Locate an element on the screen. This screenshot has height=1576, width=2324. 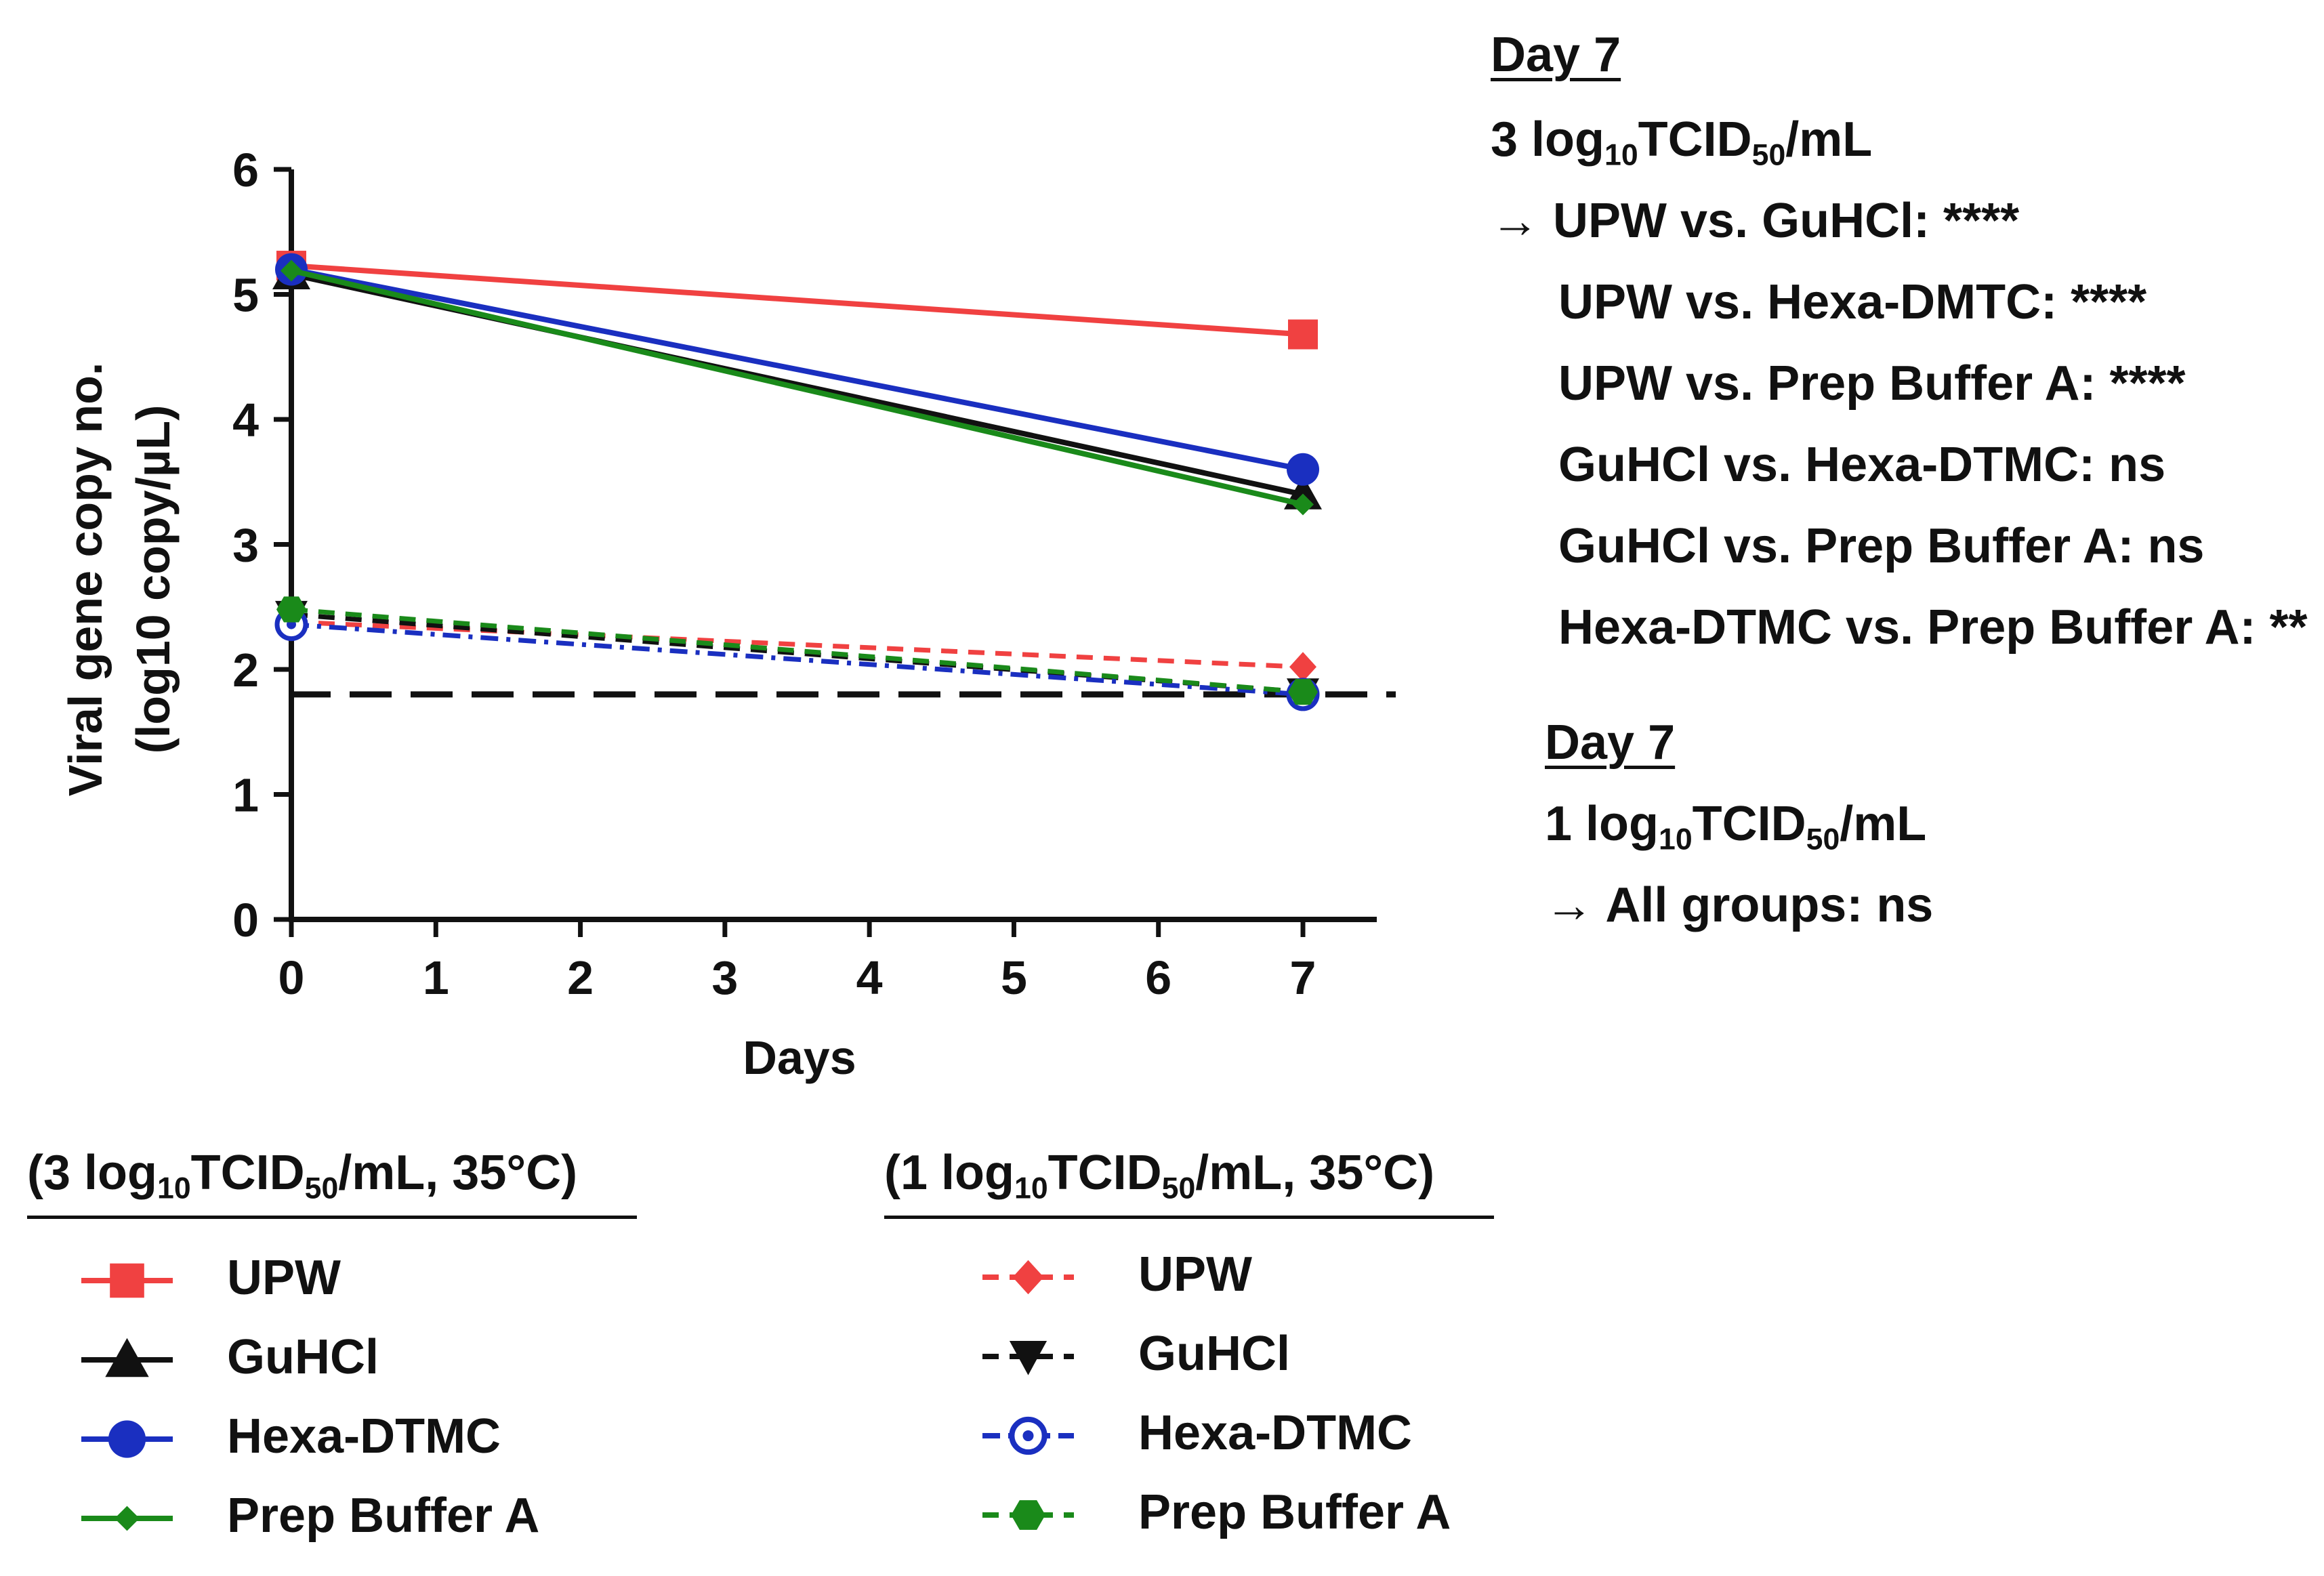
legend-marker-hexa-dtmc-1log-inner is located at coordinates (1028, 1436).